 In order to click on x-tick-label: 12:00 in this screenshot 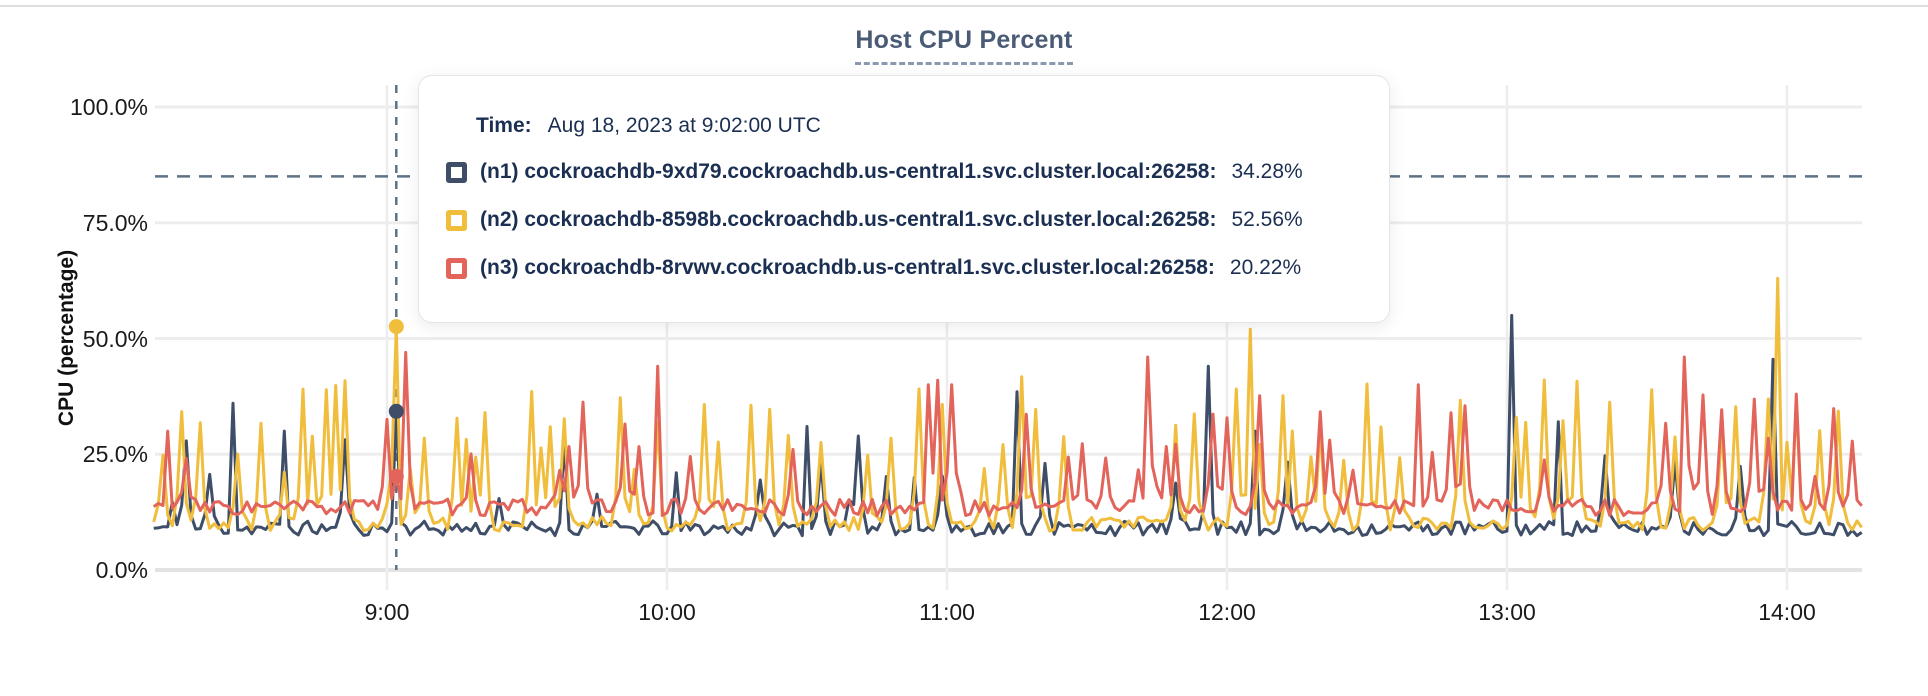, I will do `click(1227, 612)`.